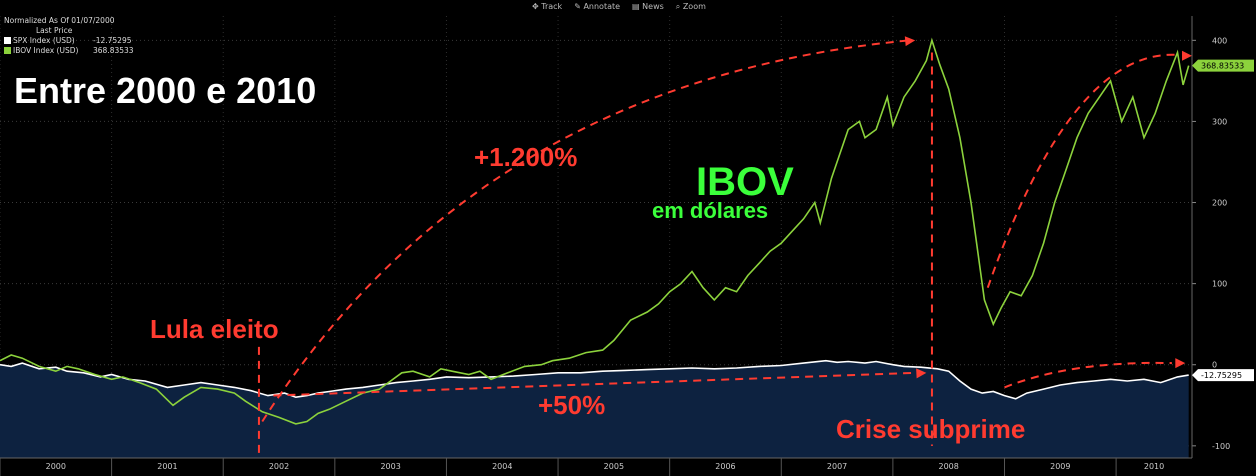 The height and width of the screenshot is (476, 1256). I want to click on zoom-label: Zoom, so click(694, 6).